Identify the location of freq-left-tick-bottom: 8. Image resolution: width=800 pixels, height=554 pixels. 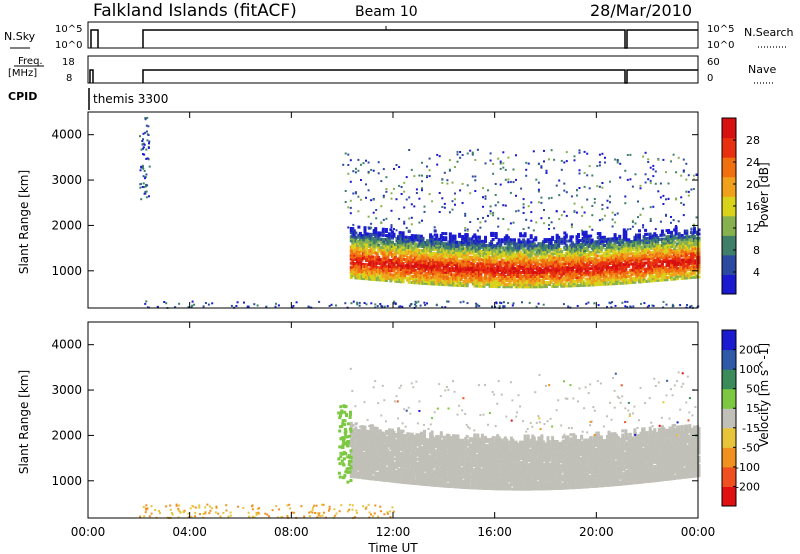
(69, 78).